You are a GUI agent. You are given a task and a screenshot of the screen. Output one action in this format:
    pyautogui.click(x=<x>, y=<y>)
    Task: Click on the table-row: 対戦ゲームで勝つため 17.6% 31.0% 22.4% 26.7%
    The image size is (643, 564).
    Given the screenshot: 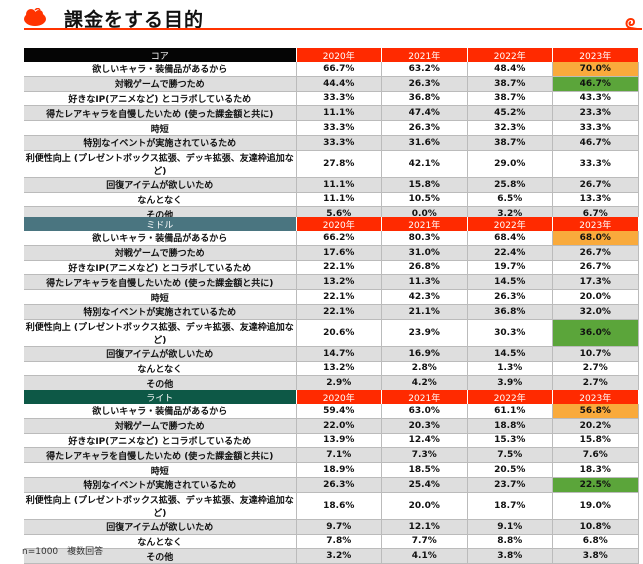 What is the action you would take?
    pyautogui.click(x=331, y=253)
    